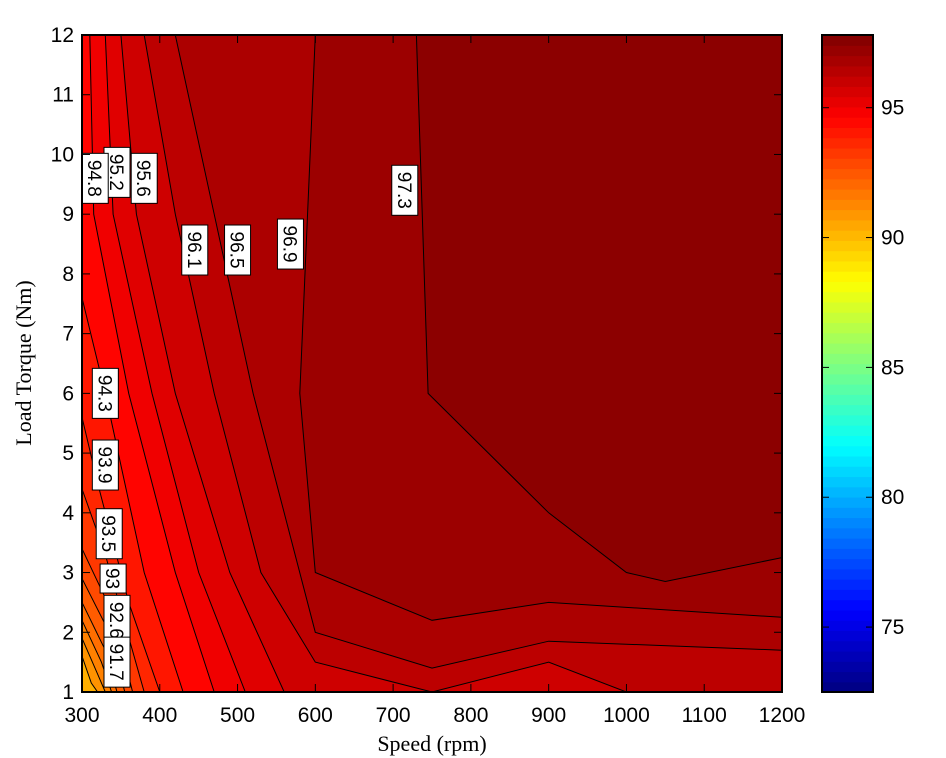 The width and height of the screenshot is (946, 758). What do you see at coordinates (782, 715) in the screenshot?
I see `x-tick-label: 1200` at bounding box center [782, 715].